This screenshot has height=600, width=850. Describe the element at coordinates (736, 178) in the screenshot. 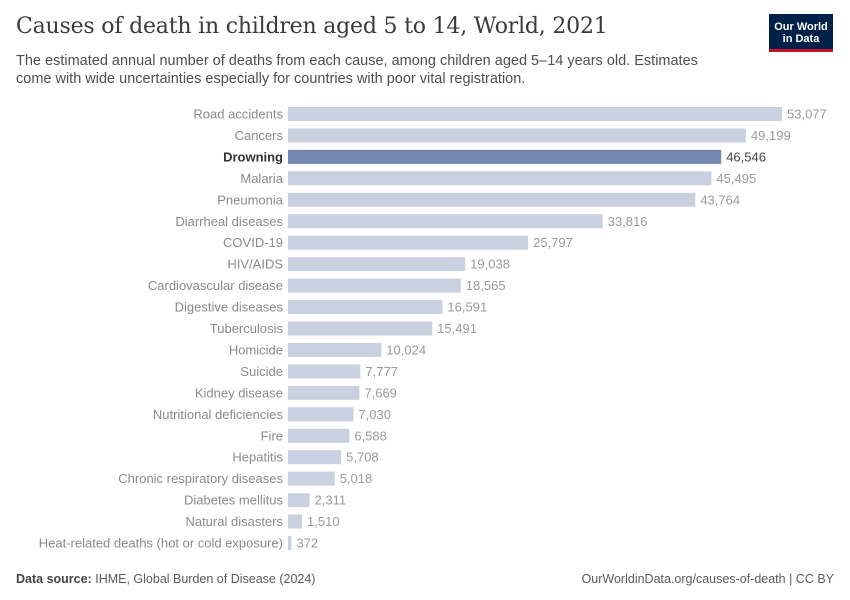

I see `value-label: 45,495` at that location.